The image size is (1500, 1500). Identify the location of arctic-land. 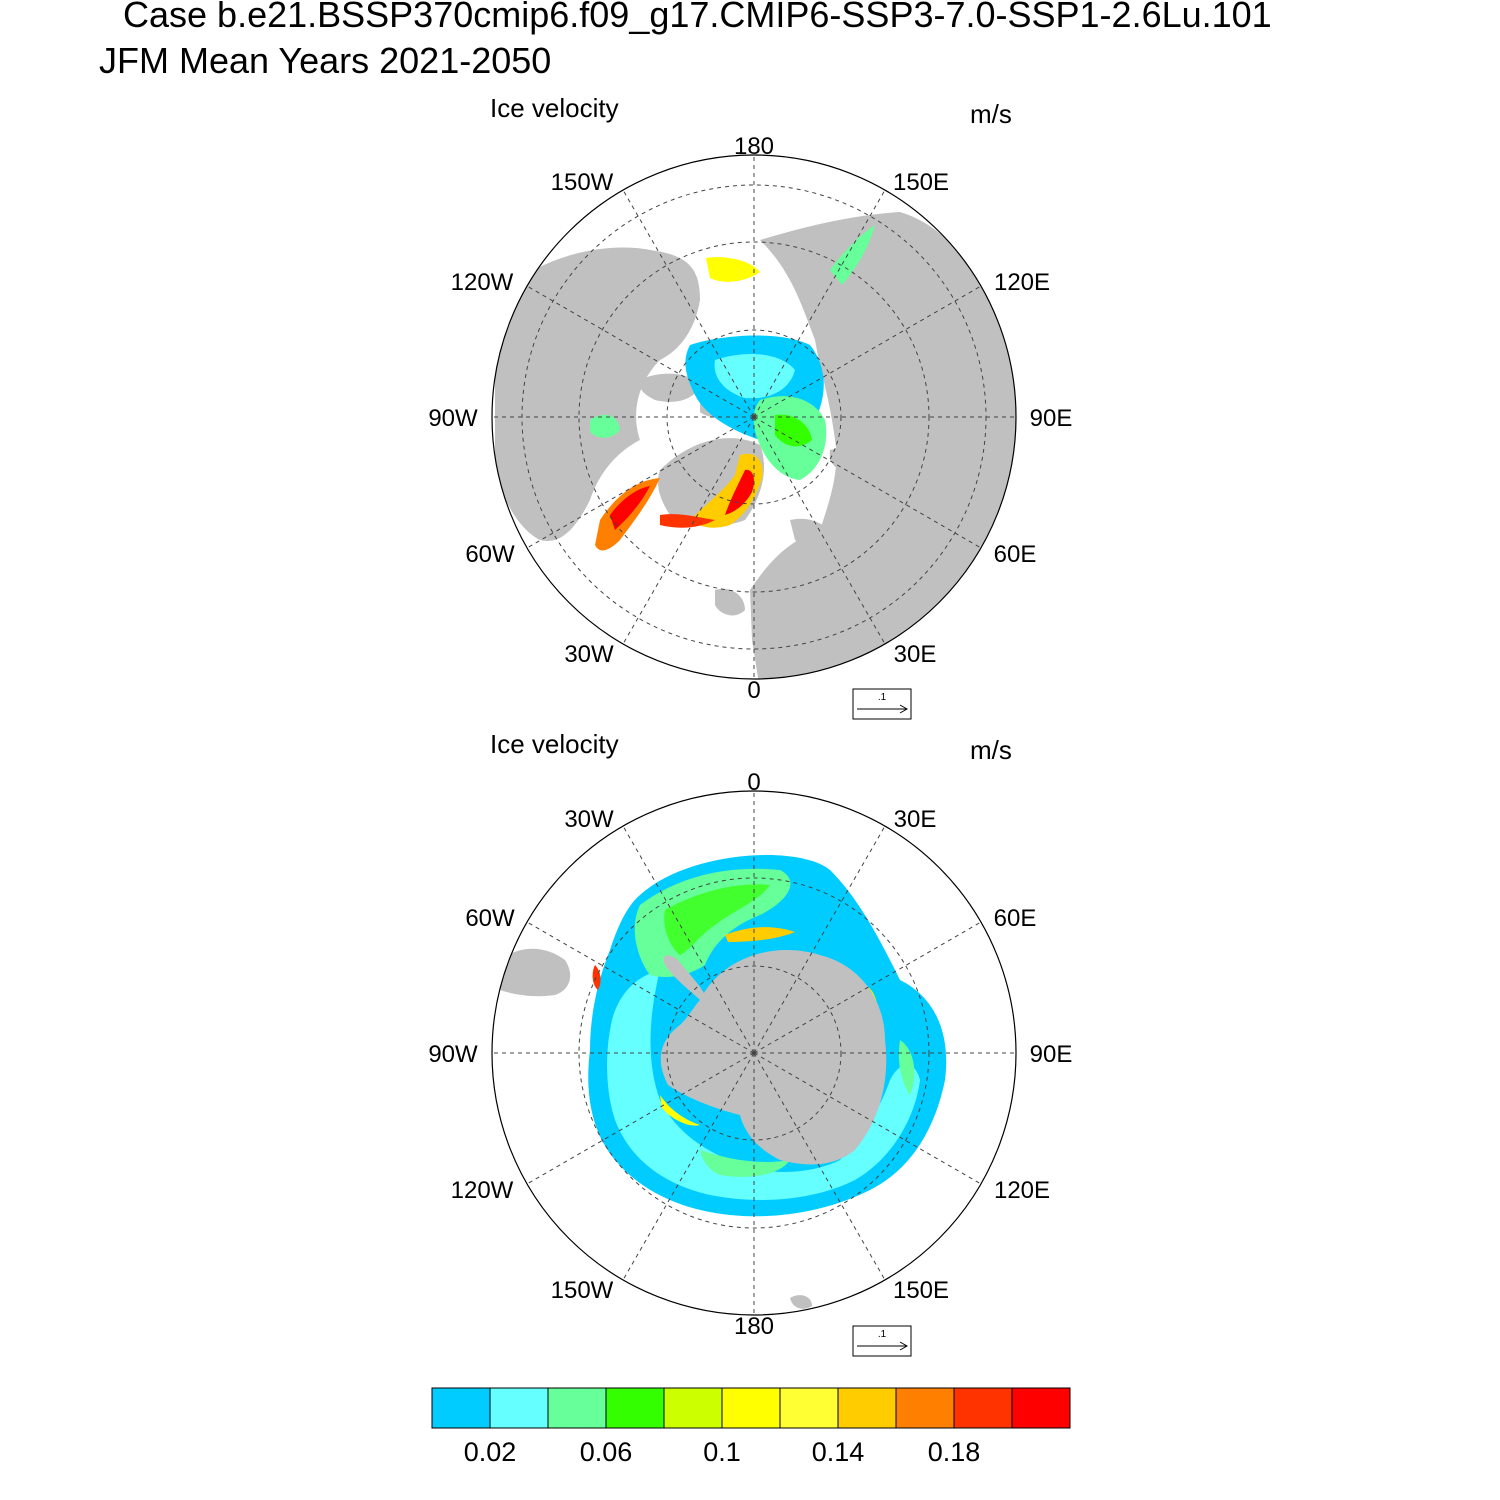
(755, 445).